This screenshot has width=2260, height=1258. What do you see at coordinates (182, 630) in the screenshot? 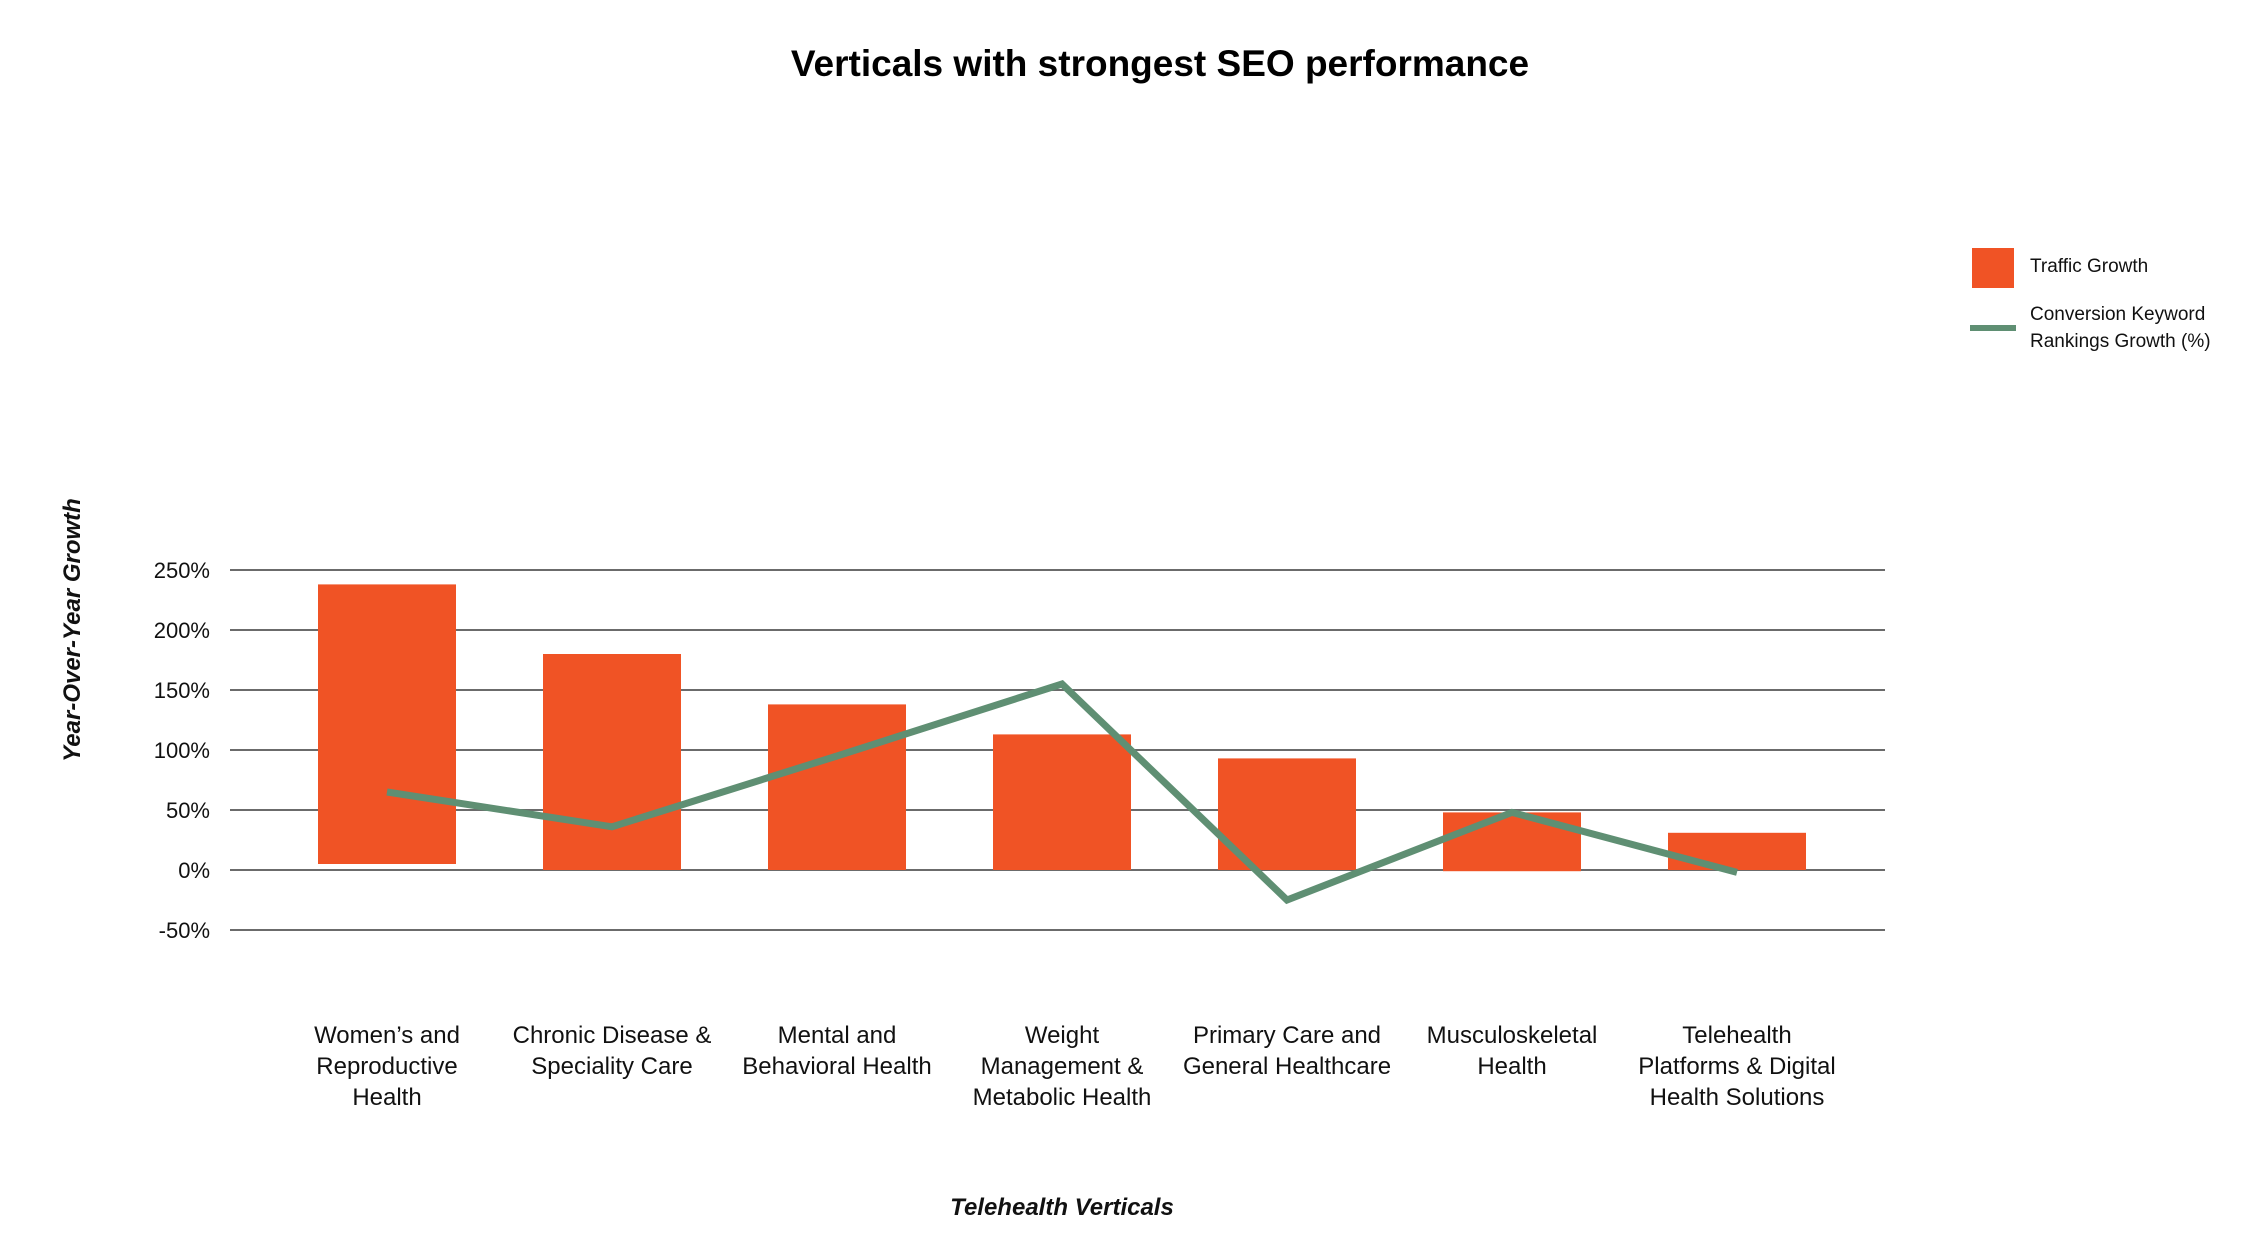
I see `y-tick-label: 200%` at bounding box center [182, 630].